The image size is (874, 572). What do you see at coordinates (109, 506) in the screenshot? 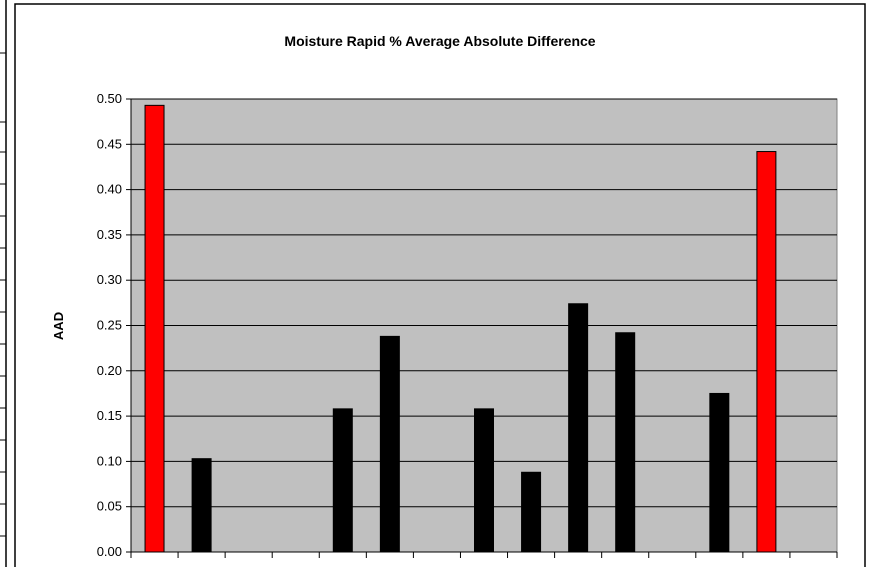
I see `y-tick-label: 0.05` at bounding box center [109, 506].